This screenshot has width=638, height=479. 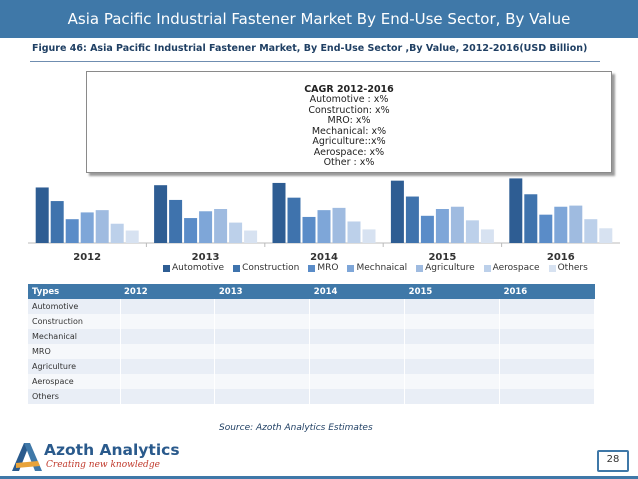 I want to click on table-header-cell: 2012, so click(x=167, y=291).